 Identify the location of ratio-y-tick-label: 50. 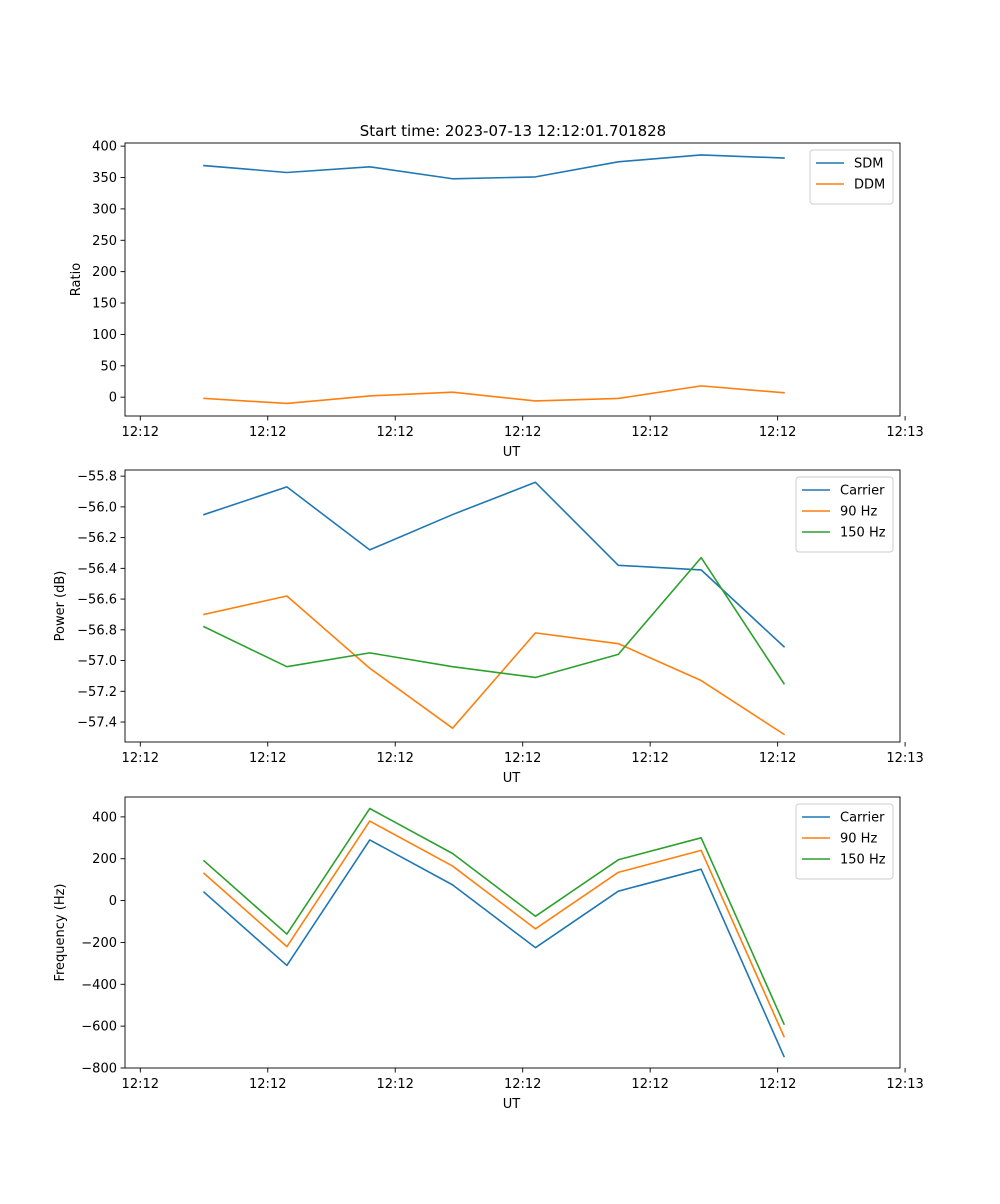
(108, 366).